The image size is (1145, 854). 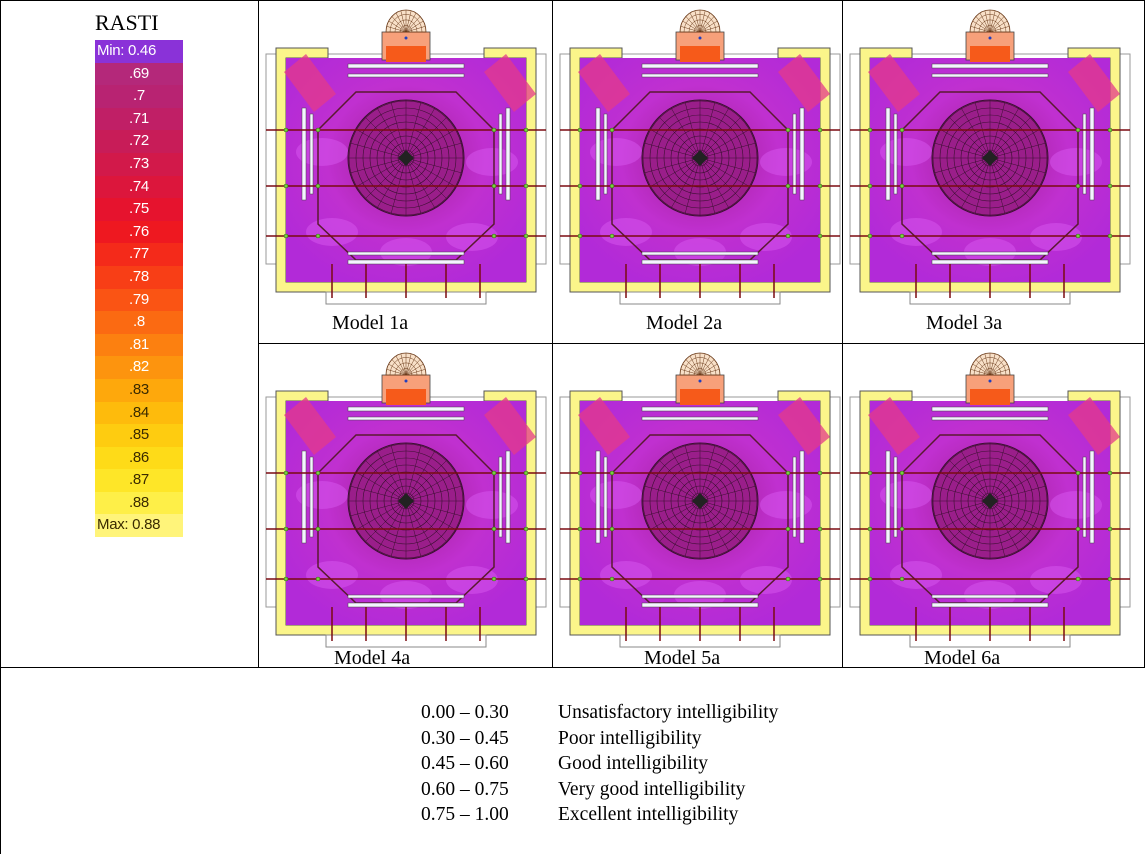 I want to click on intelligibility-row: 0.30 – 0.45 Poor intelligibility, so click(x=599, y=739).